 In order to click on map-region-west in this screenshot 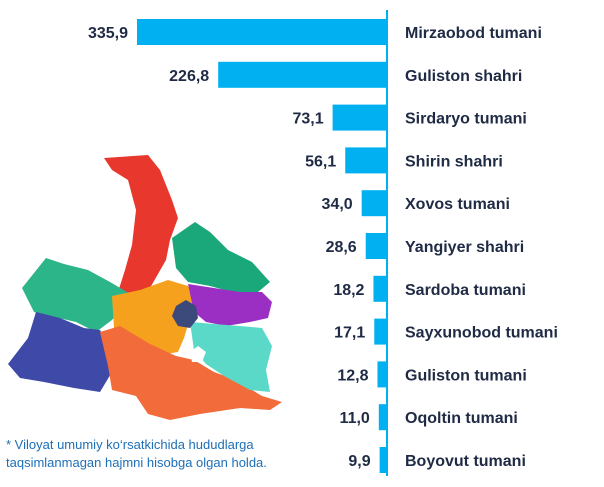, I will do `click(77, 295)`.